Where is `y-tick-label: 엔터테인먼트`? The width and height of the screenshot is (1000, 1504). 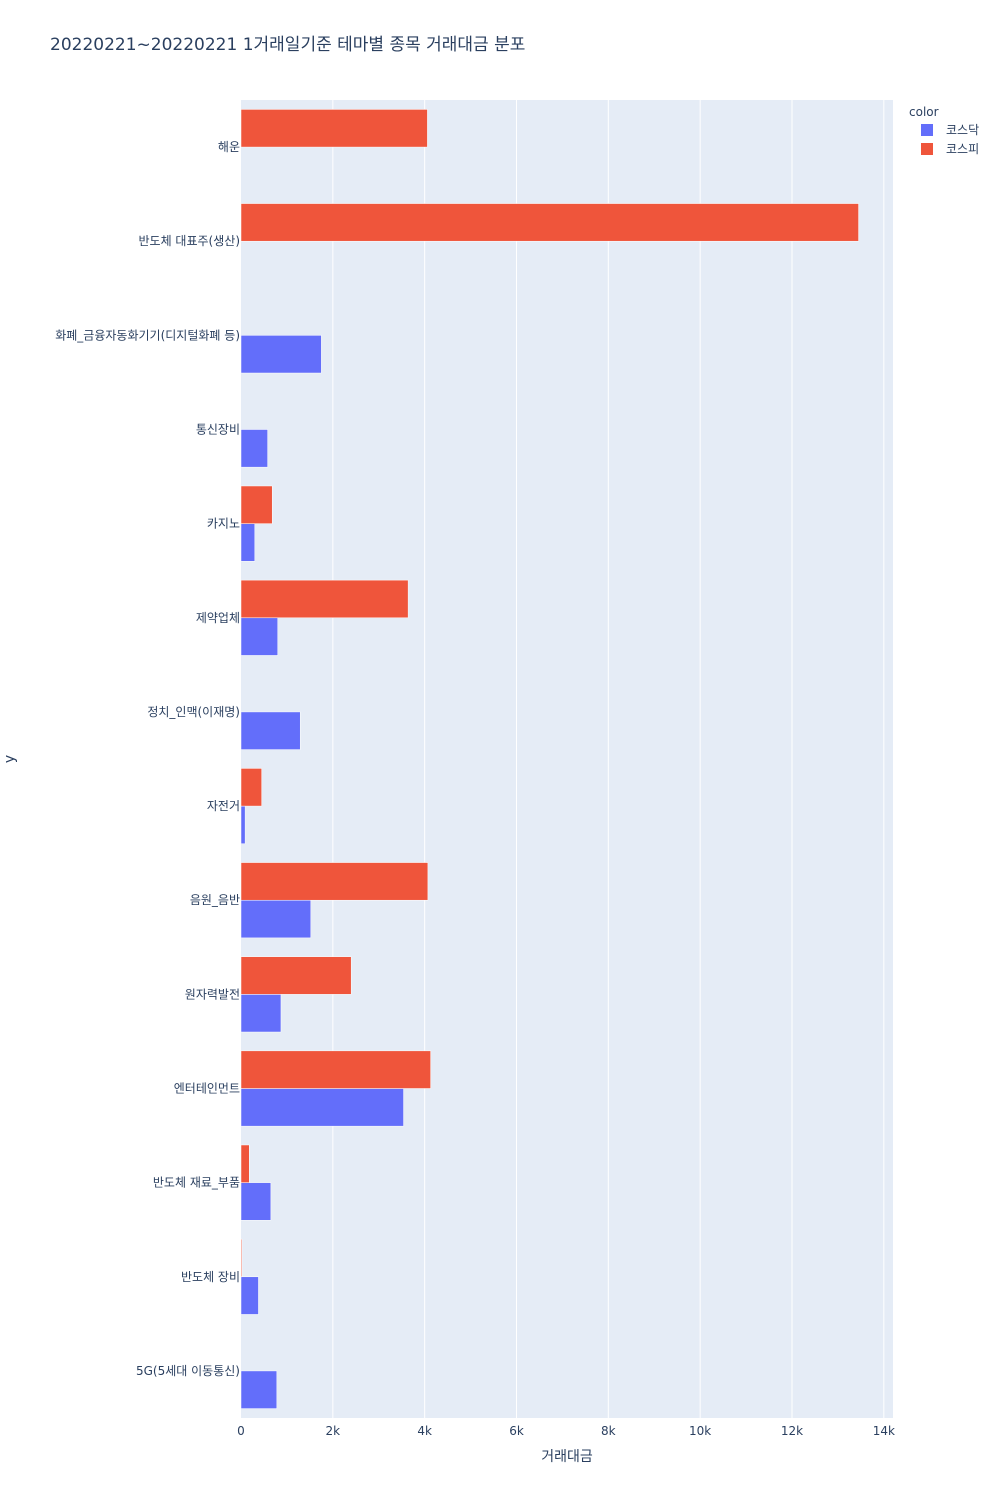
y-tick-label: 엔터테인먼트 is located at coordinates (207, 1089).